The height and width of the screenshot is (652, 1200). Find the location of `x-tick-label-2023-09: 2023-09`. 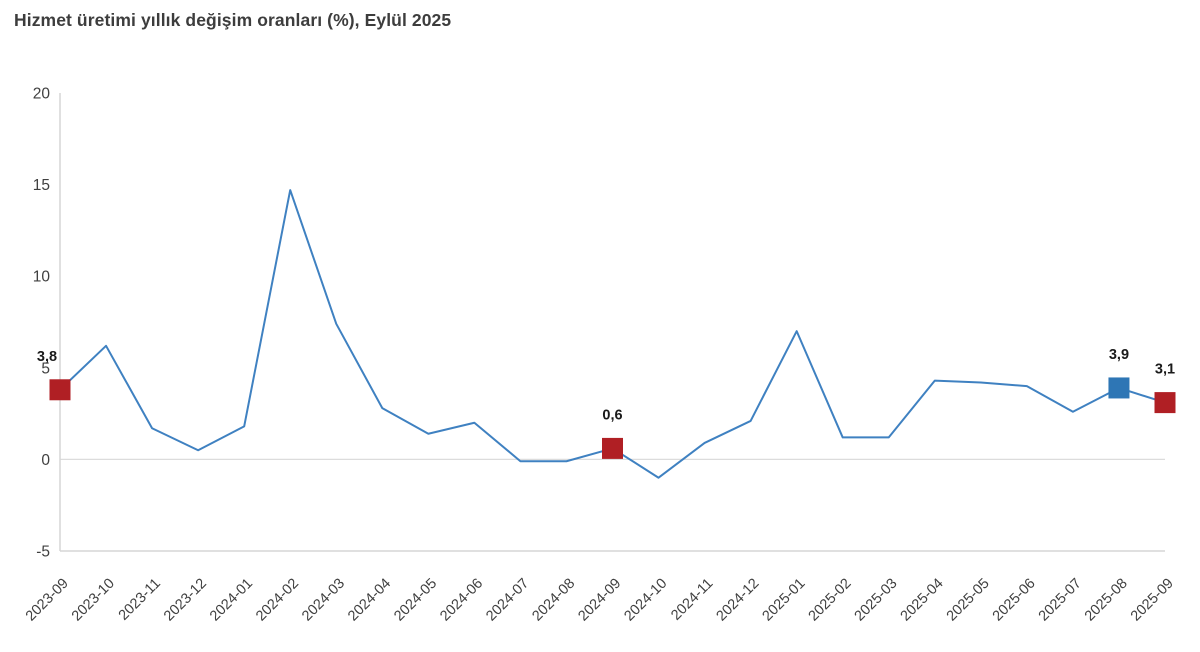

x-tick-label-2023-09: 2023-09 is located at coordinates (47, 600).